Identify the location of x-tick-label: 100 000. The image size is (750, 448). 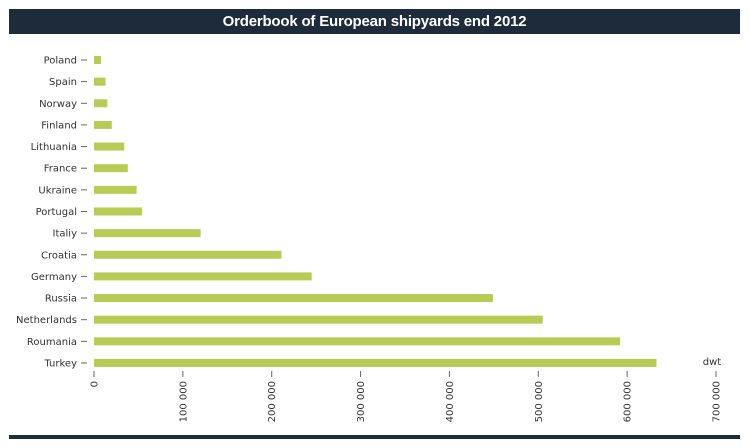
(183, 401).